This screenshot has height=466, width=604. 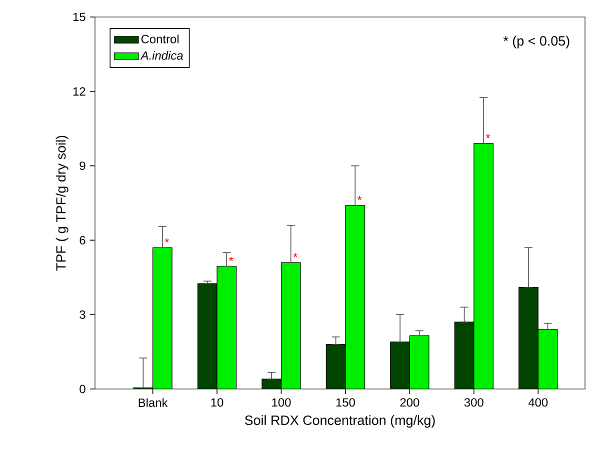 I want to click on x-tick-label: 100, so click(x=281, y=402).